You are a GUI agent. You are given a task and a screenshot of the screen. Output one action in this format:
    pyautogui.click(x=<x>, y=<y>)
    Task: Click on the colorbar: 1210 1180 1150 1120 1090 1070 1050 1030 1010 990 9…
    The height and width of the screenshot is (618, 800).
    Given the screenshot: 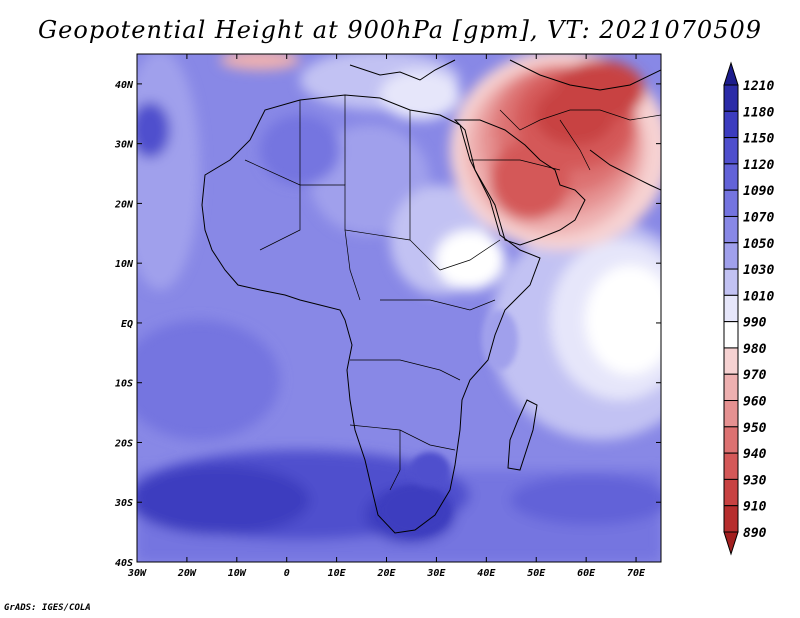 What is the action you would take?
    pyautogui.click(x=748, y=308)
    